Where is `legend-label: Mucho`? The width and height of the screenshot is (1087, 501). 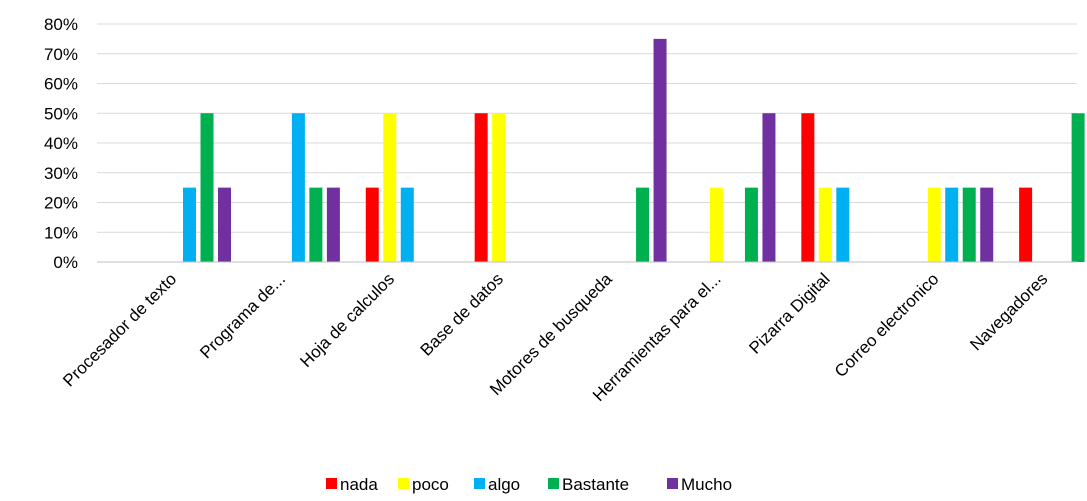 legend-label: Mucho is located at coordinates (706, 484).